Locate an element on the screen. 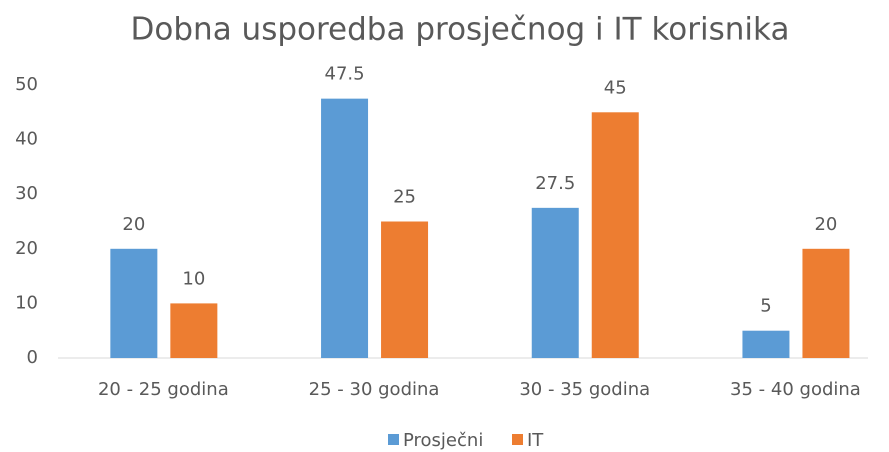 The height and width of the screenshot is (452, 889). y-tick-label: 0 is located at coordinates (32, 357).